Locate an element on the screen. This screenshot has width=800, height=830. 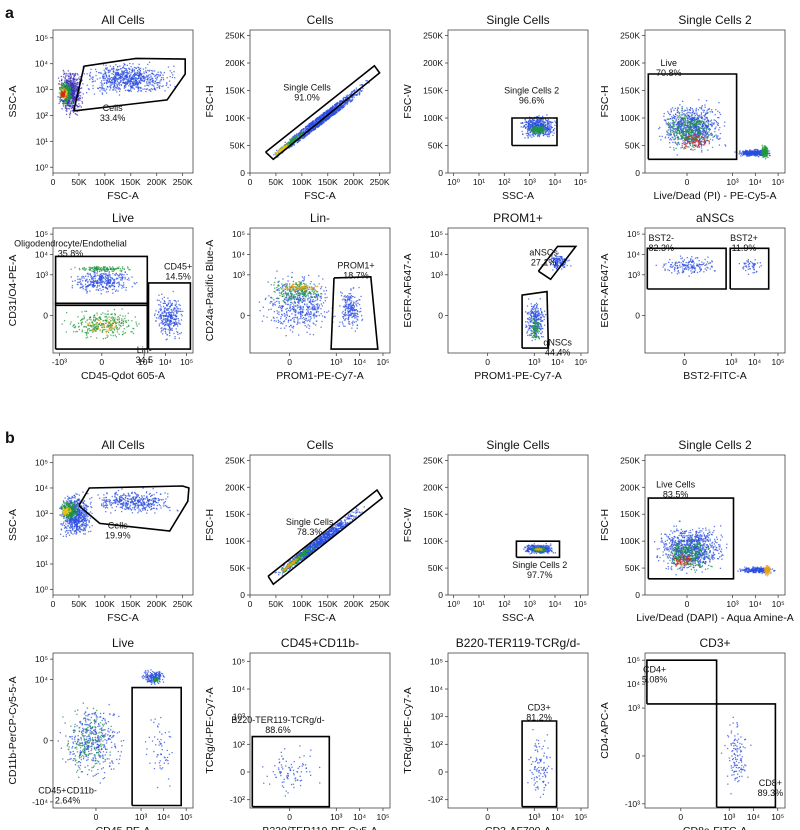
y-tick-label: 200K is located at coordinates (433, 63).